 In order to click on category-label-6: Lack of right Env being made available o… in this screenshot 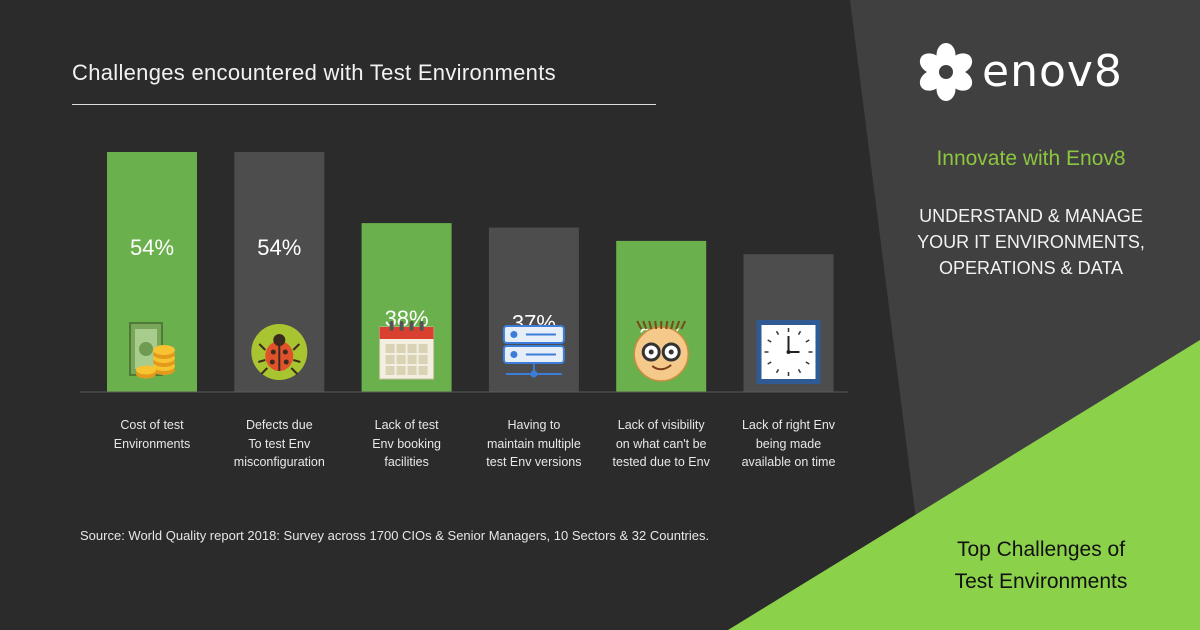, I will do `click(788, 443)`.